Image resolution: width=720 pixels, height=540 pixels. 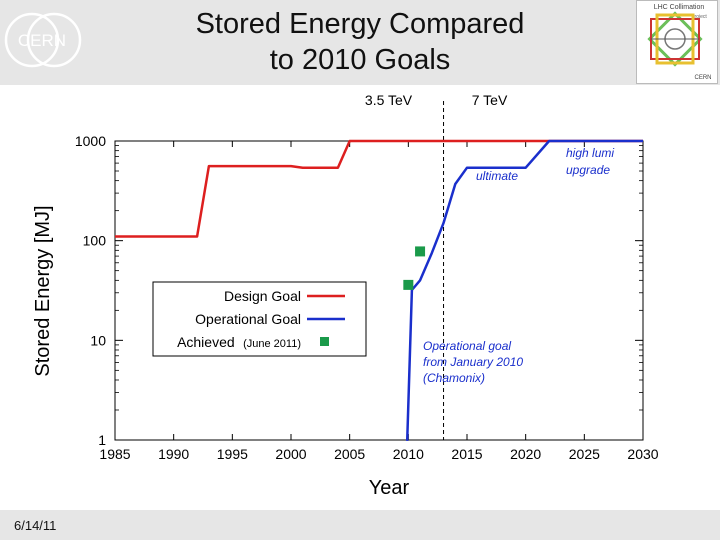 What do you see at coordinates (389, 488) in the screenshot?
I see `x-axis-label: Year` at bounding box center [389, 488].